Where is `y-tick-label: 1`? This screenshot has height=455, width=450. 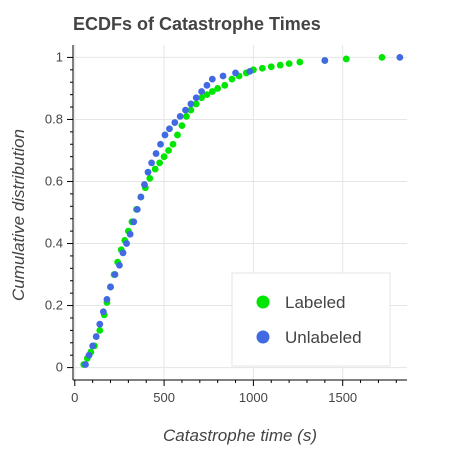 y-tick-label: 1 is located at coordinates (59, 56).